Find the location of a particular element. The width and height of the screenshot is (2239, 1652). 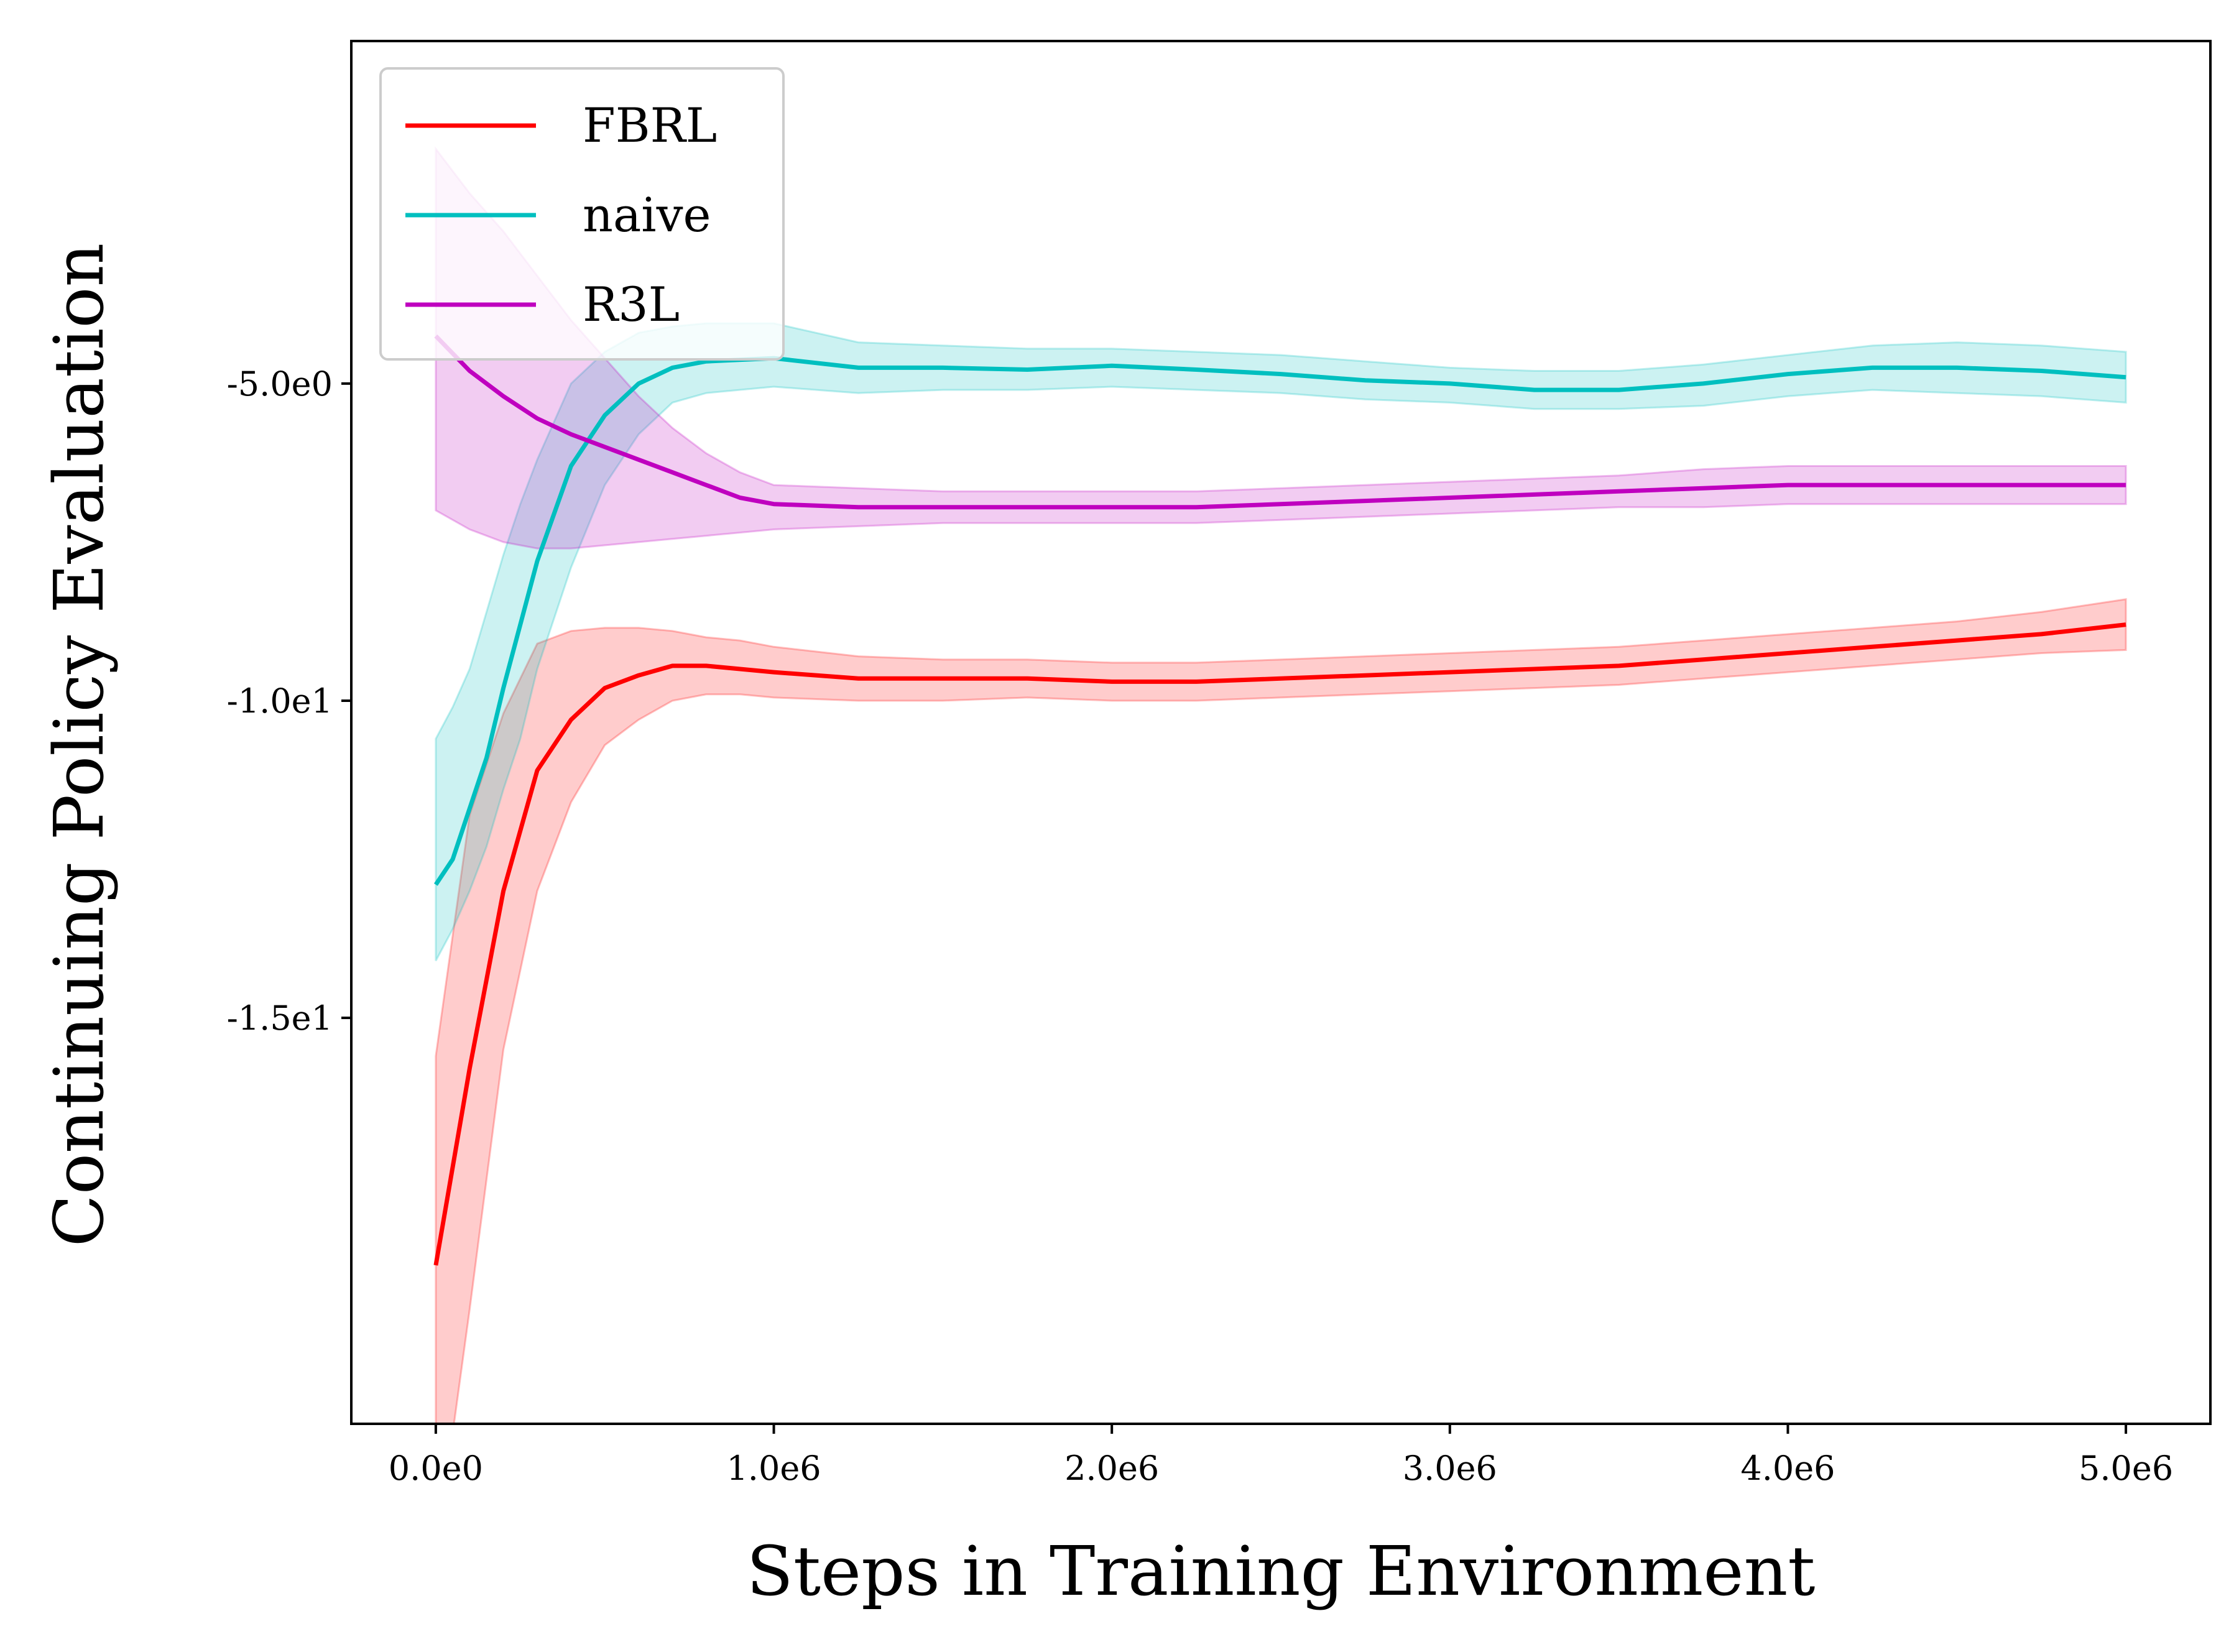

x-tick-label: 3.0e6 is located at coordinates (1450, 1468).